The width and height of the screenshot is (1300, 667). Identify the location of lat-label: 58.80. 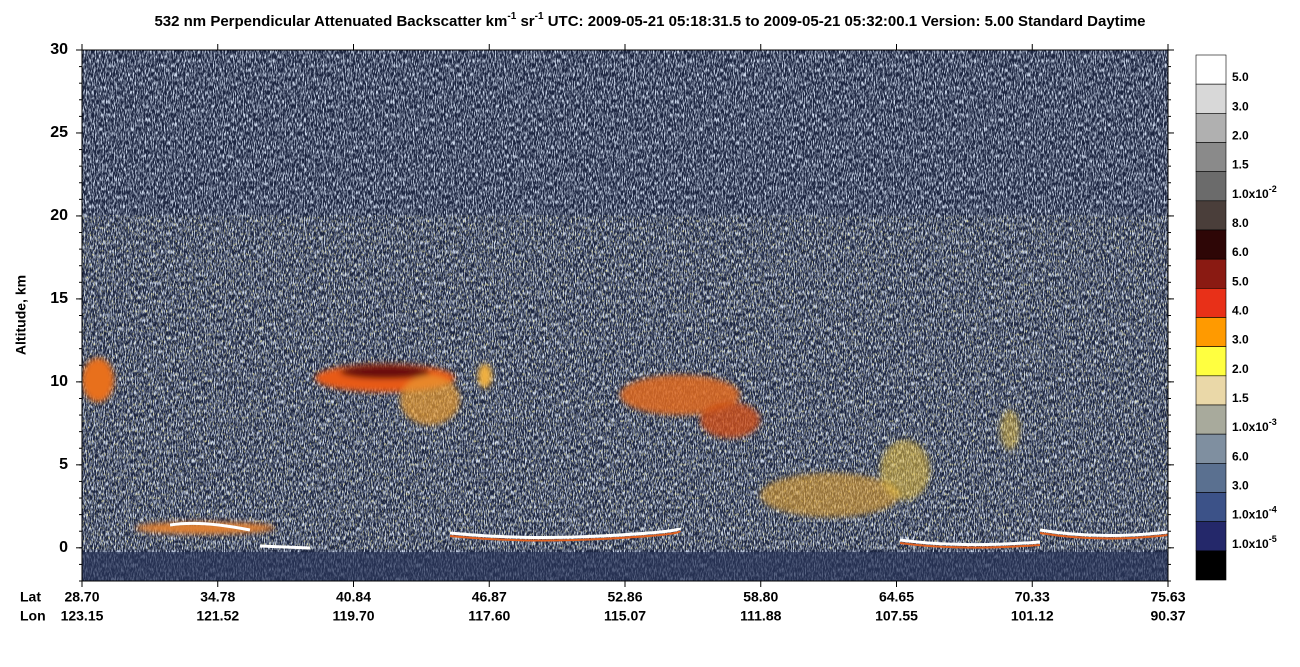
(760, 597).